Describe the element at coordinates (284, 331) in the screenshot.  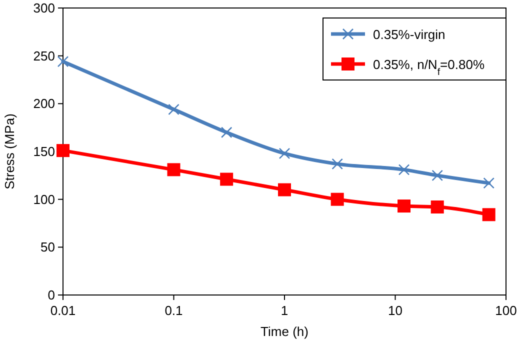
I see `x-axis-title: Time (h)` at that location.